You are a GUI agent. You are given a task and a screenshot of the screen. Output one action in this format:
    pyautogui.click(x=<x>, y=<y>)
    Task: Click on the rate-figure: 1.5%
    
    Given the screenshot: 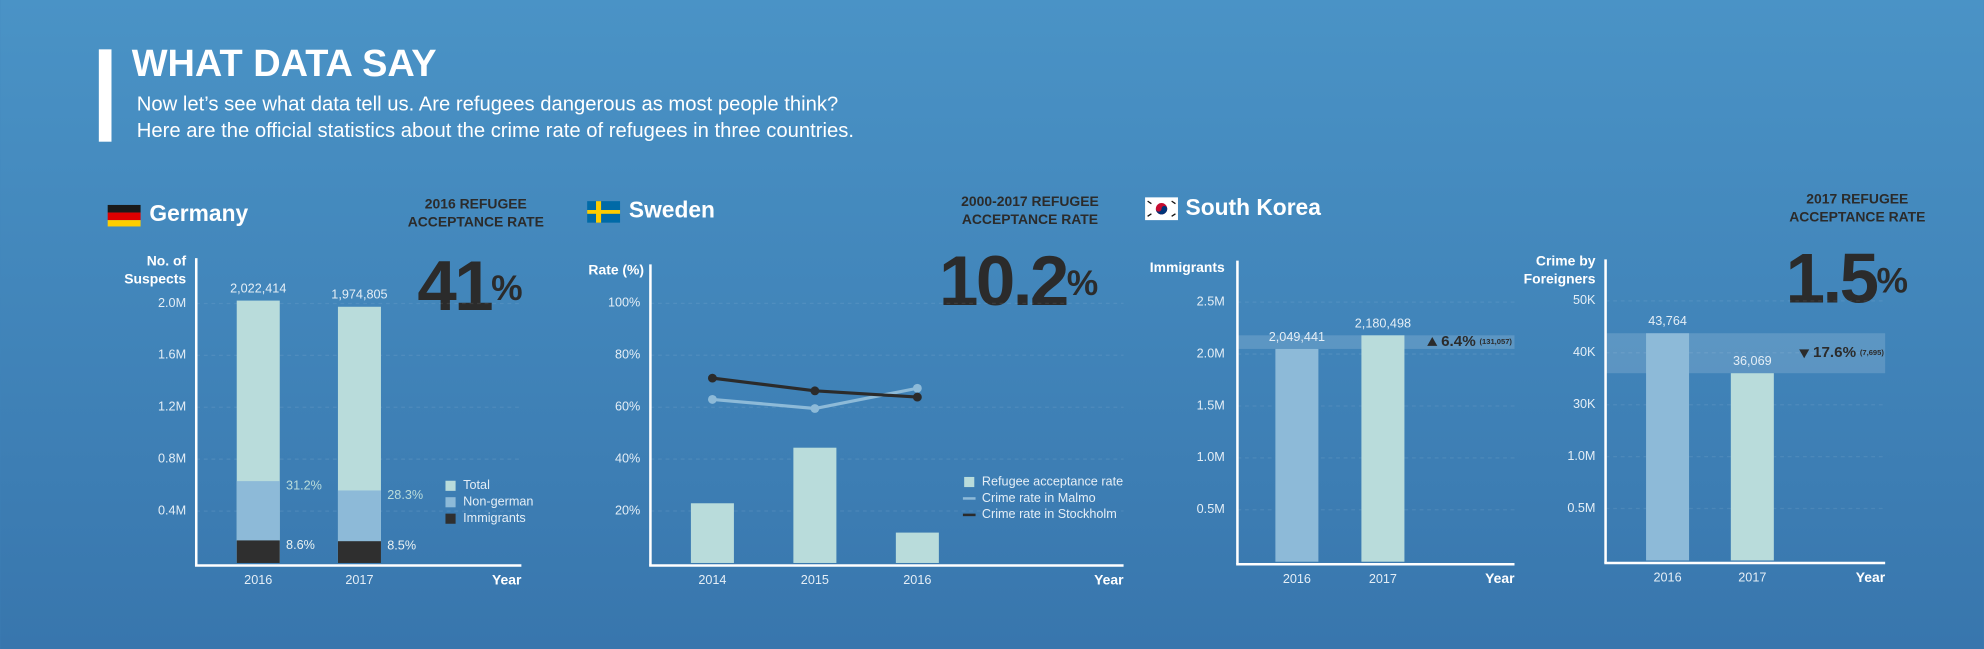 What is the action you would take?
    pyautogui.click(x=1847, y=278)
    